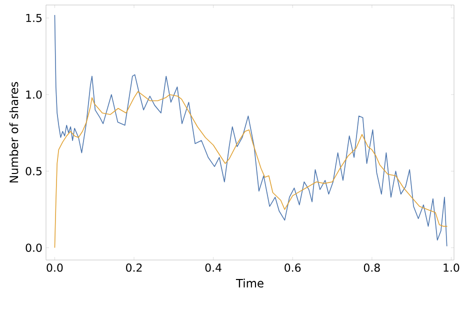 The width and height of the screenshot is (474, 309). Describe the element at coordinates (34, 248) in the screenshot. I see `y-tick-label: 0.0` at that location.